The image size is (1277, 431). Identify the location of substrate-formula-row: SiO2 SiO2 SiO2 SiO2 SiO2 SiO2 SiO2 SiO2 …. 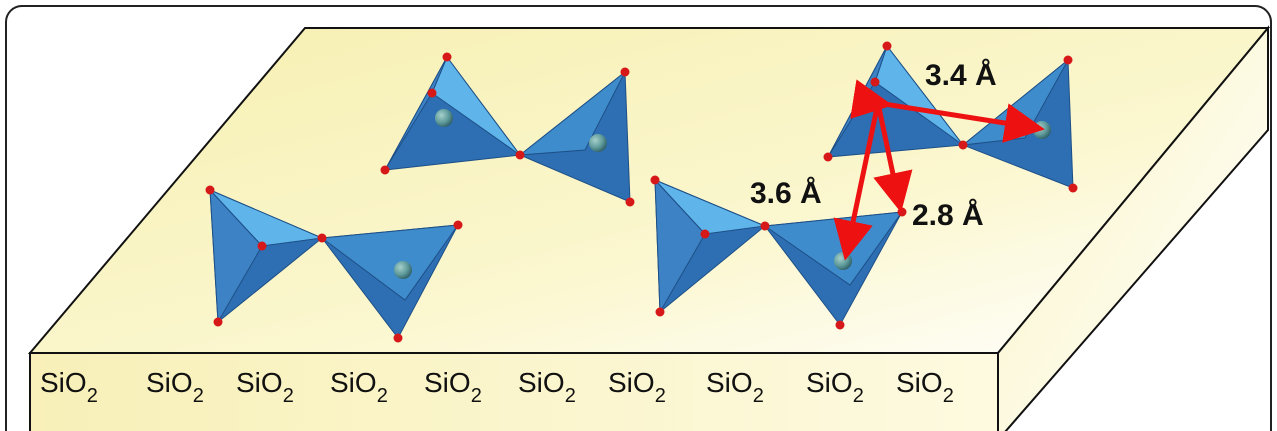
(497, 387).